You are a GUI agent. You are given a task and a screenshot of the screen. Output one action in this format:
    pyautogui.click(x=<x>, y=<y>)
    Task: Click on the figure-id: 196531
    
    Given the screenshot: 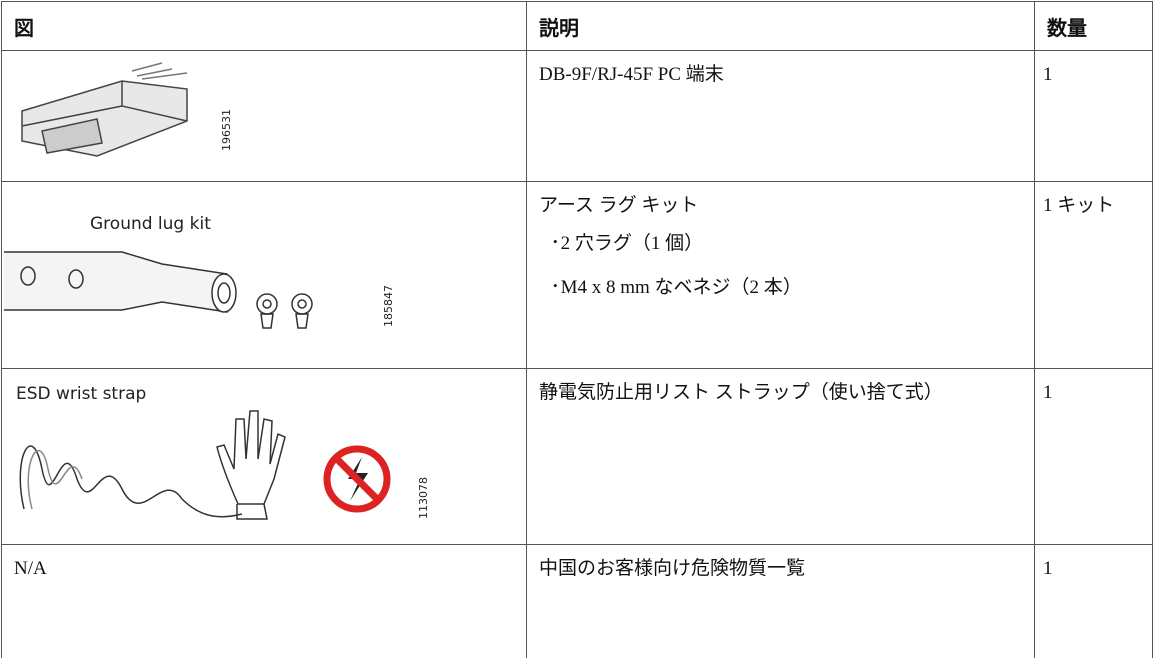 What is the action you would take?
    pyautogui.click(x=226, y=130)
    